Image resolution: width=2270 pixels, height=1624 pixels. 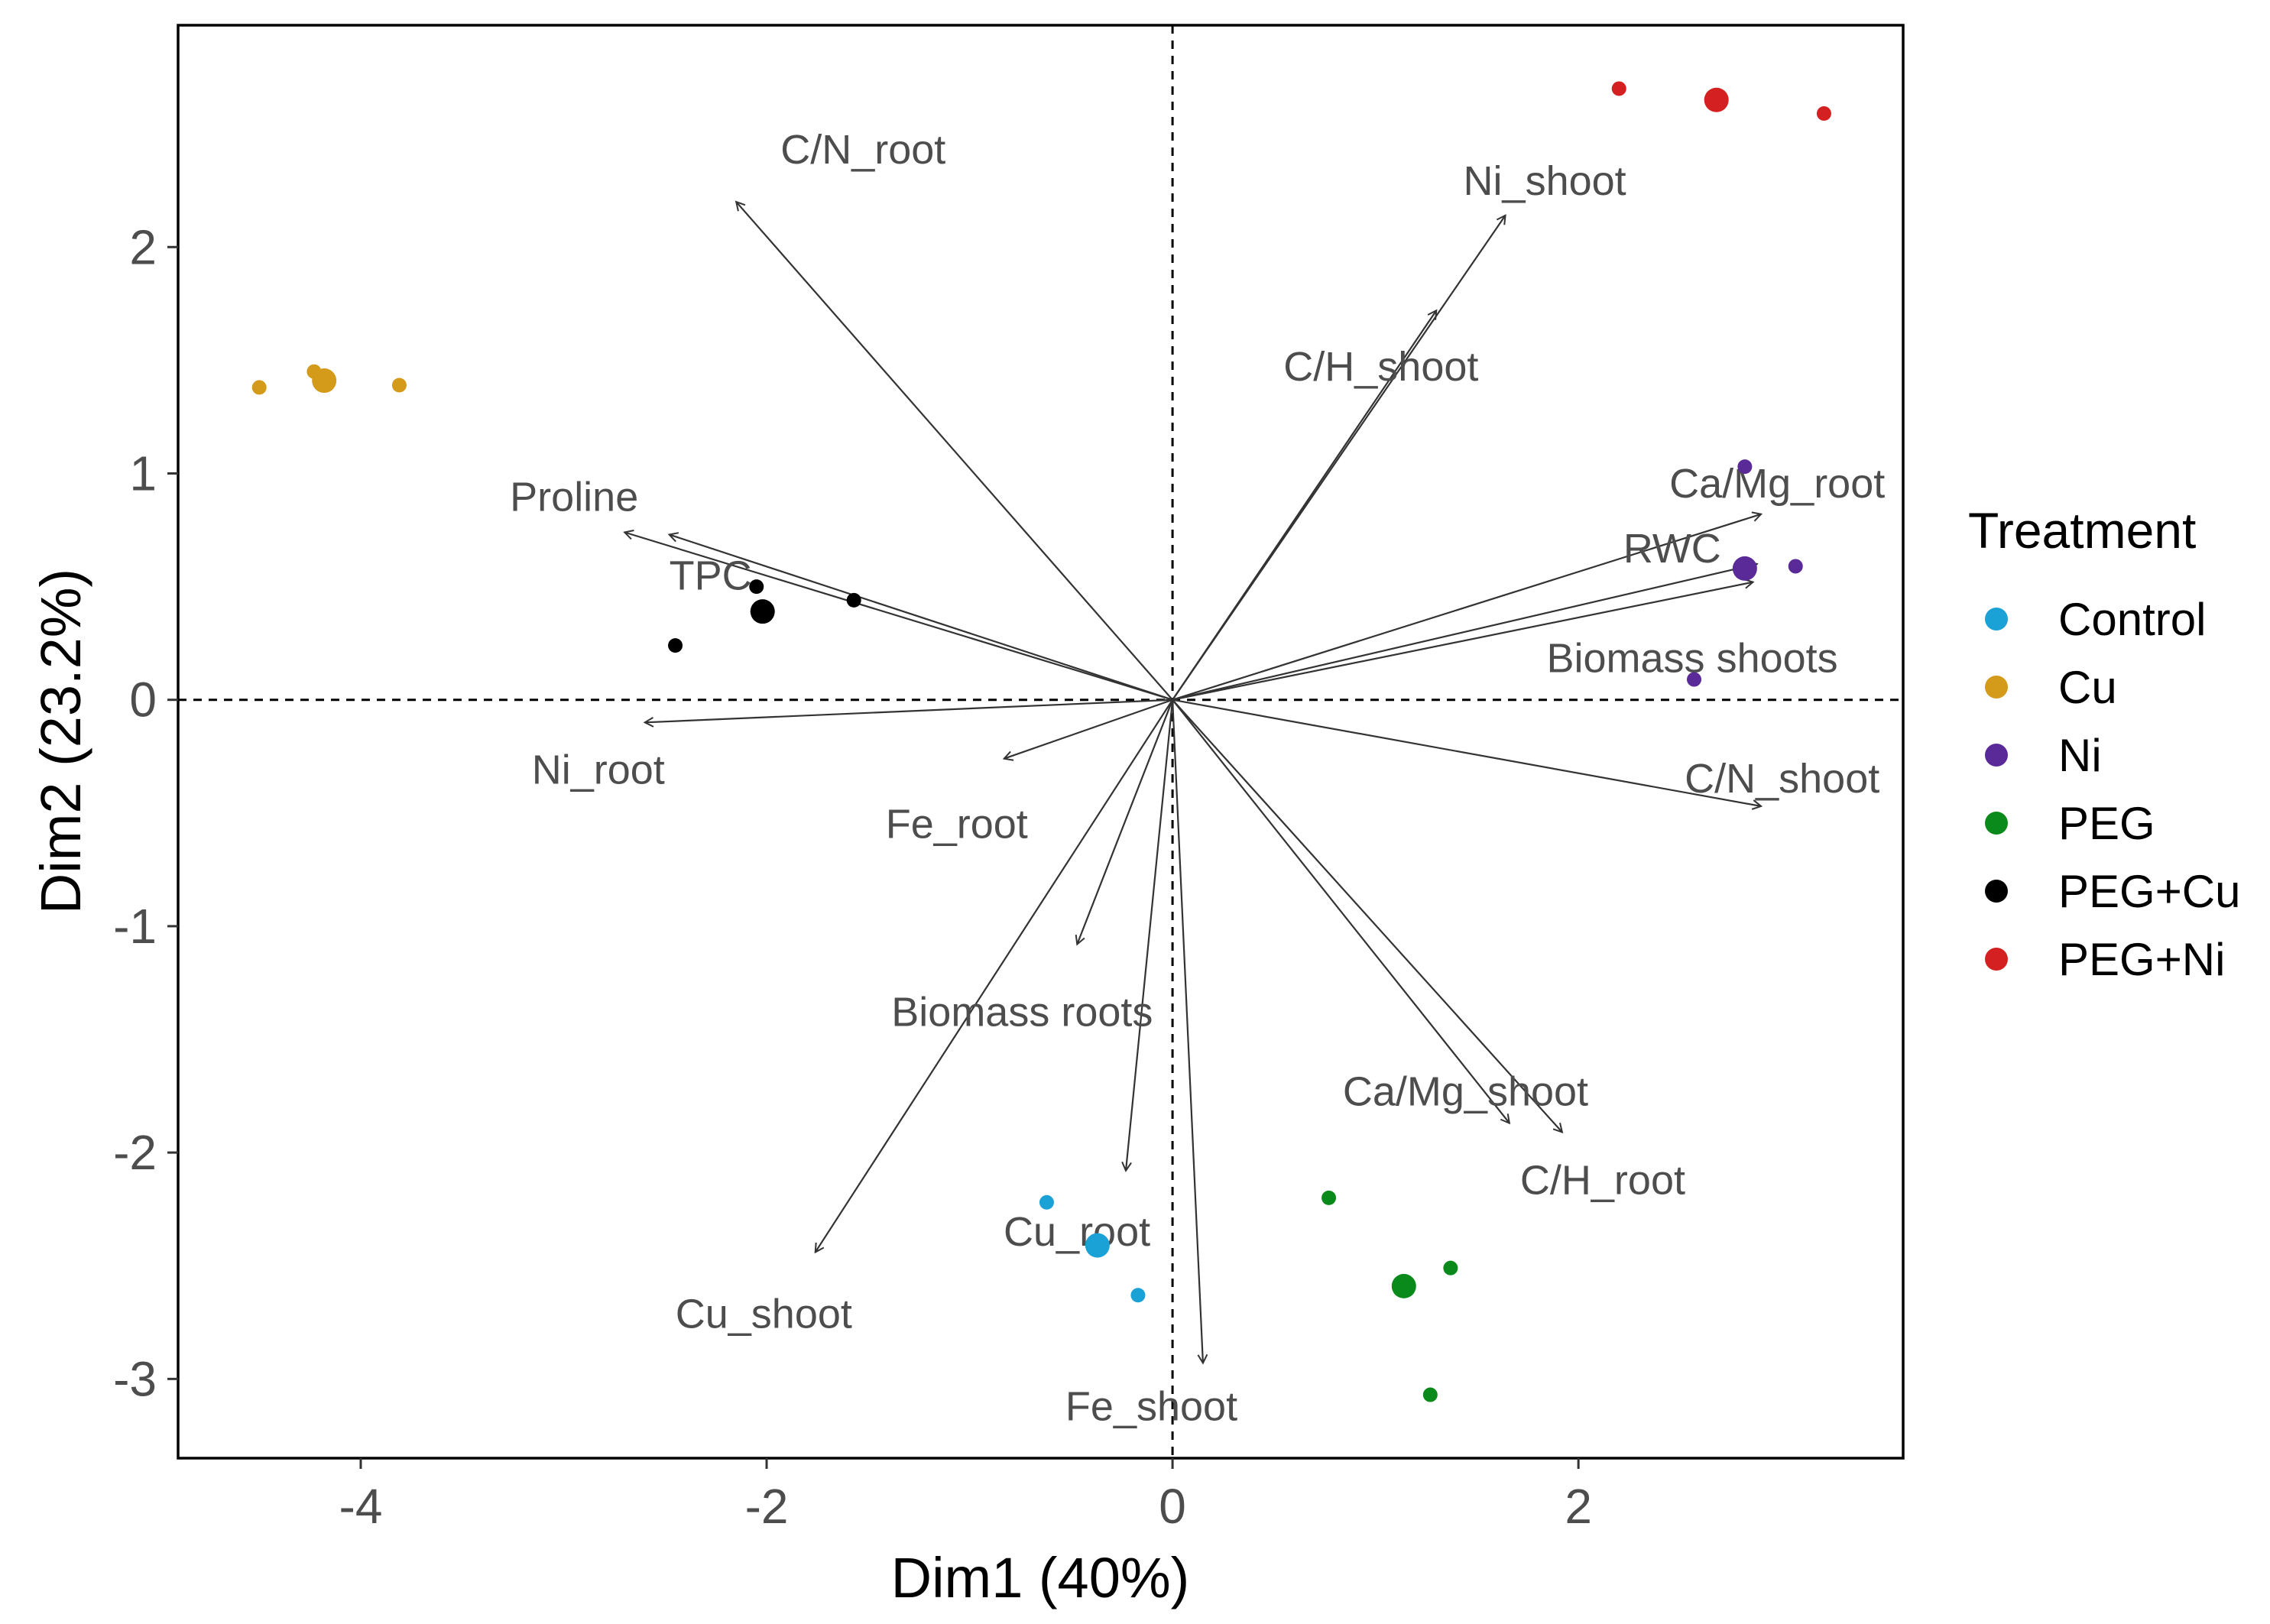 I want to click on arrow-ni-root, so click(x=909, y=711).